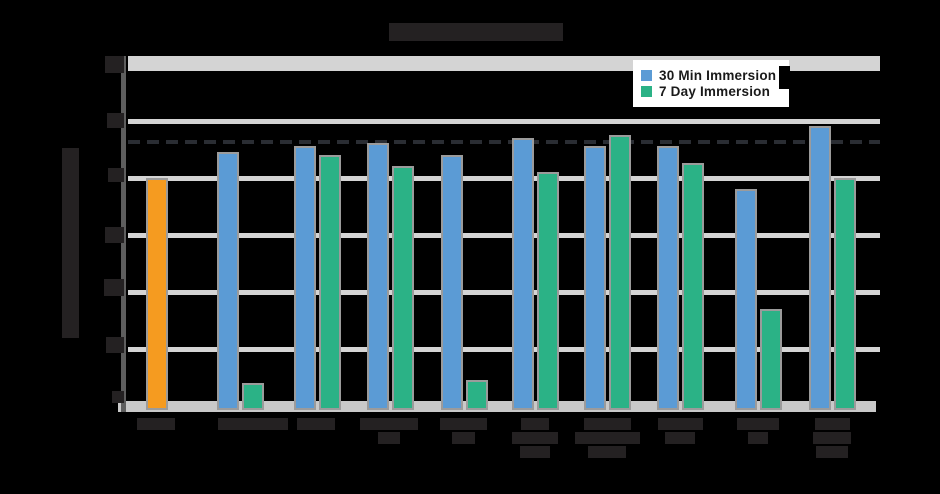  What do you see at coordinates (476, 32) in the screenshot?
I see `chart-title-redacted` at bounding box center [476, 32].